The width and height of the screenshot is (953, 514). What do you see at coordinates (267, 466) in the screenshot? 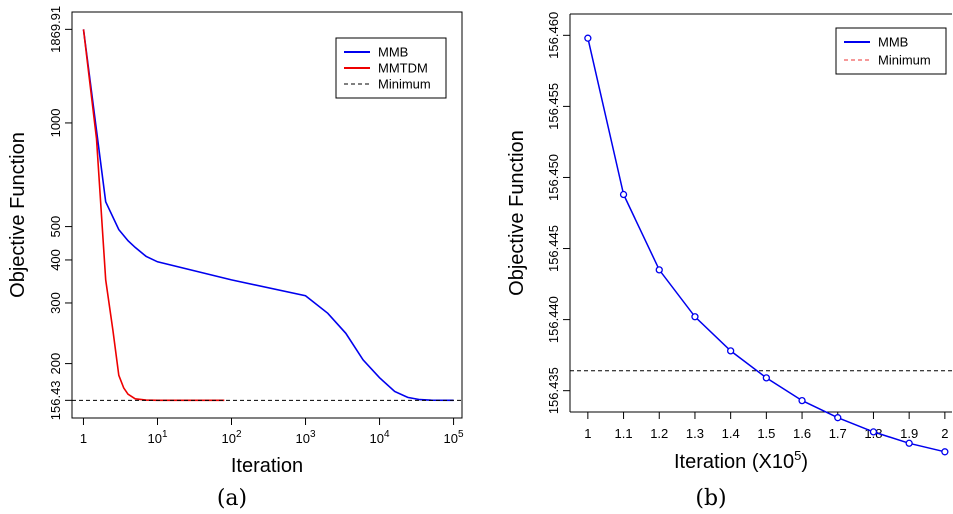
I see `x-axis-label: Iteration` at bounding box center [267, 466].